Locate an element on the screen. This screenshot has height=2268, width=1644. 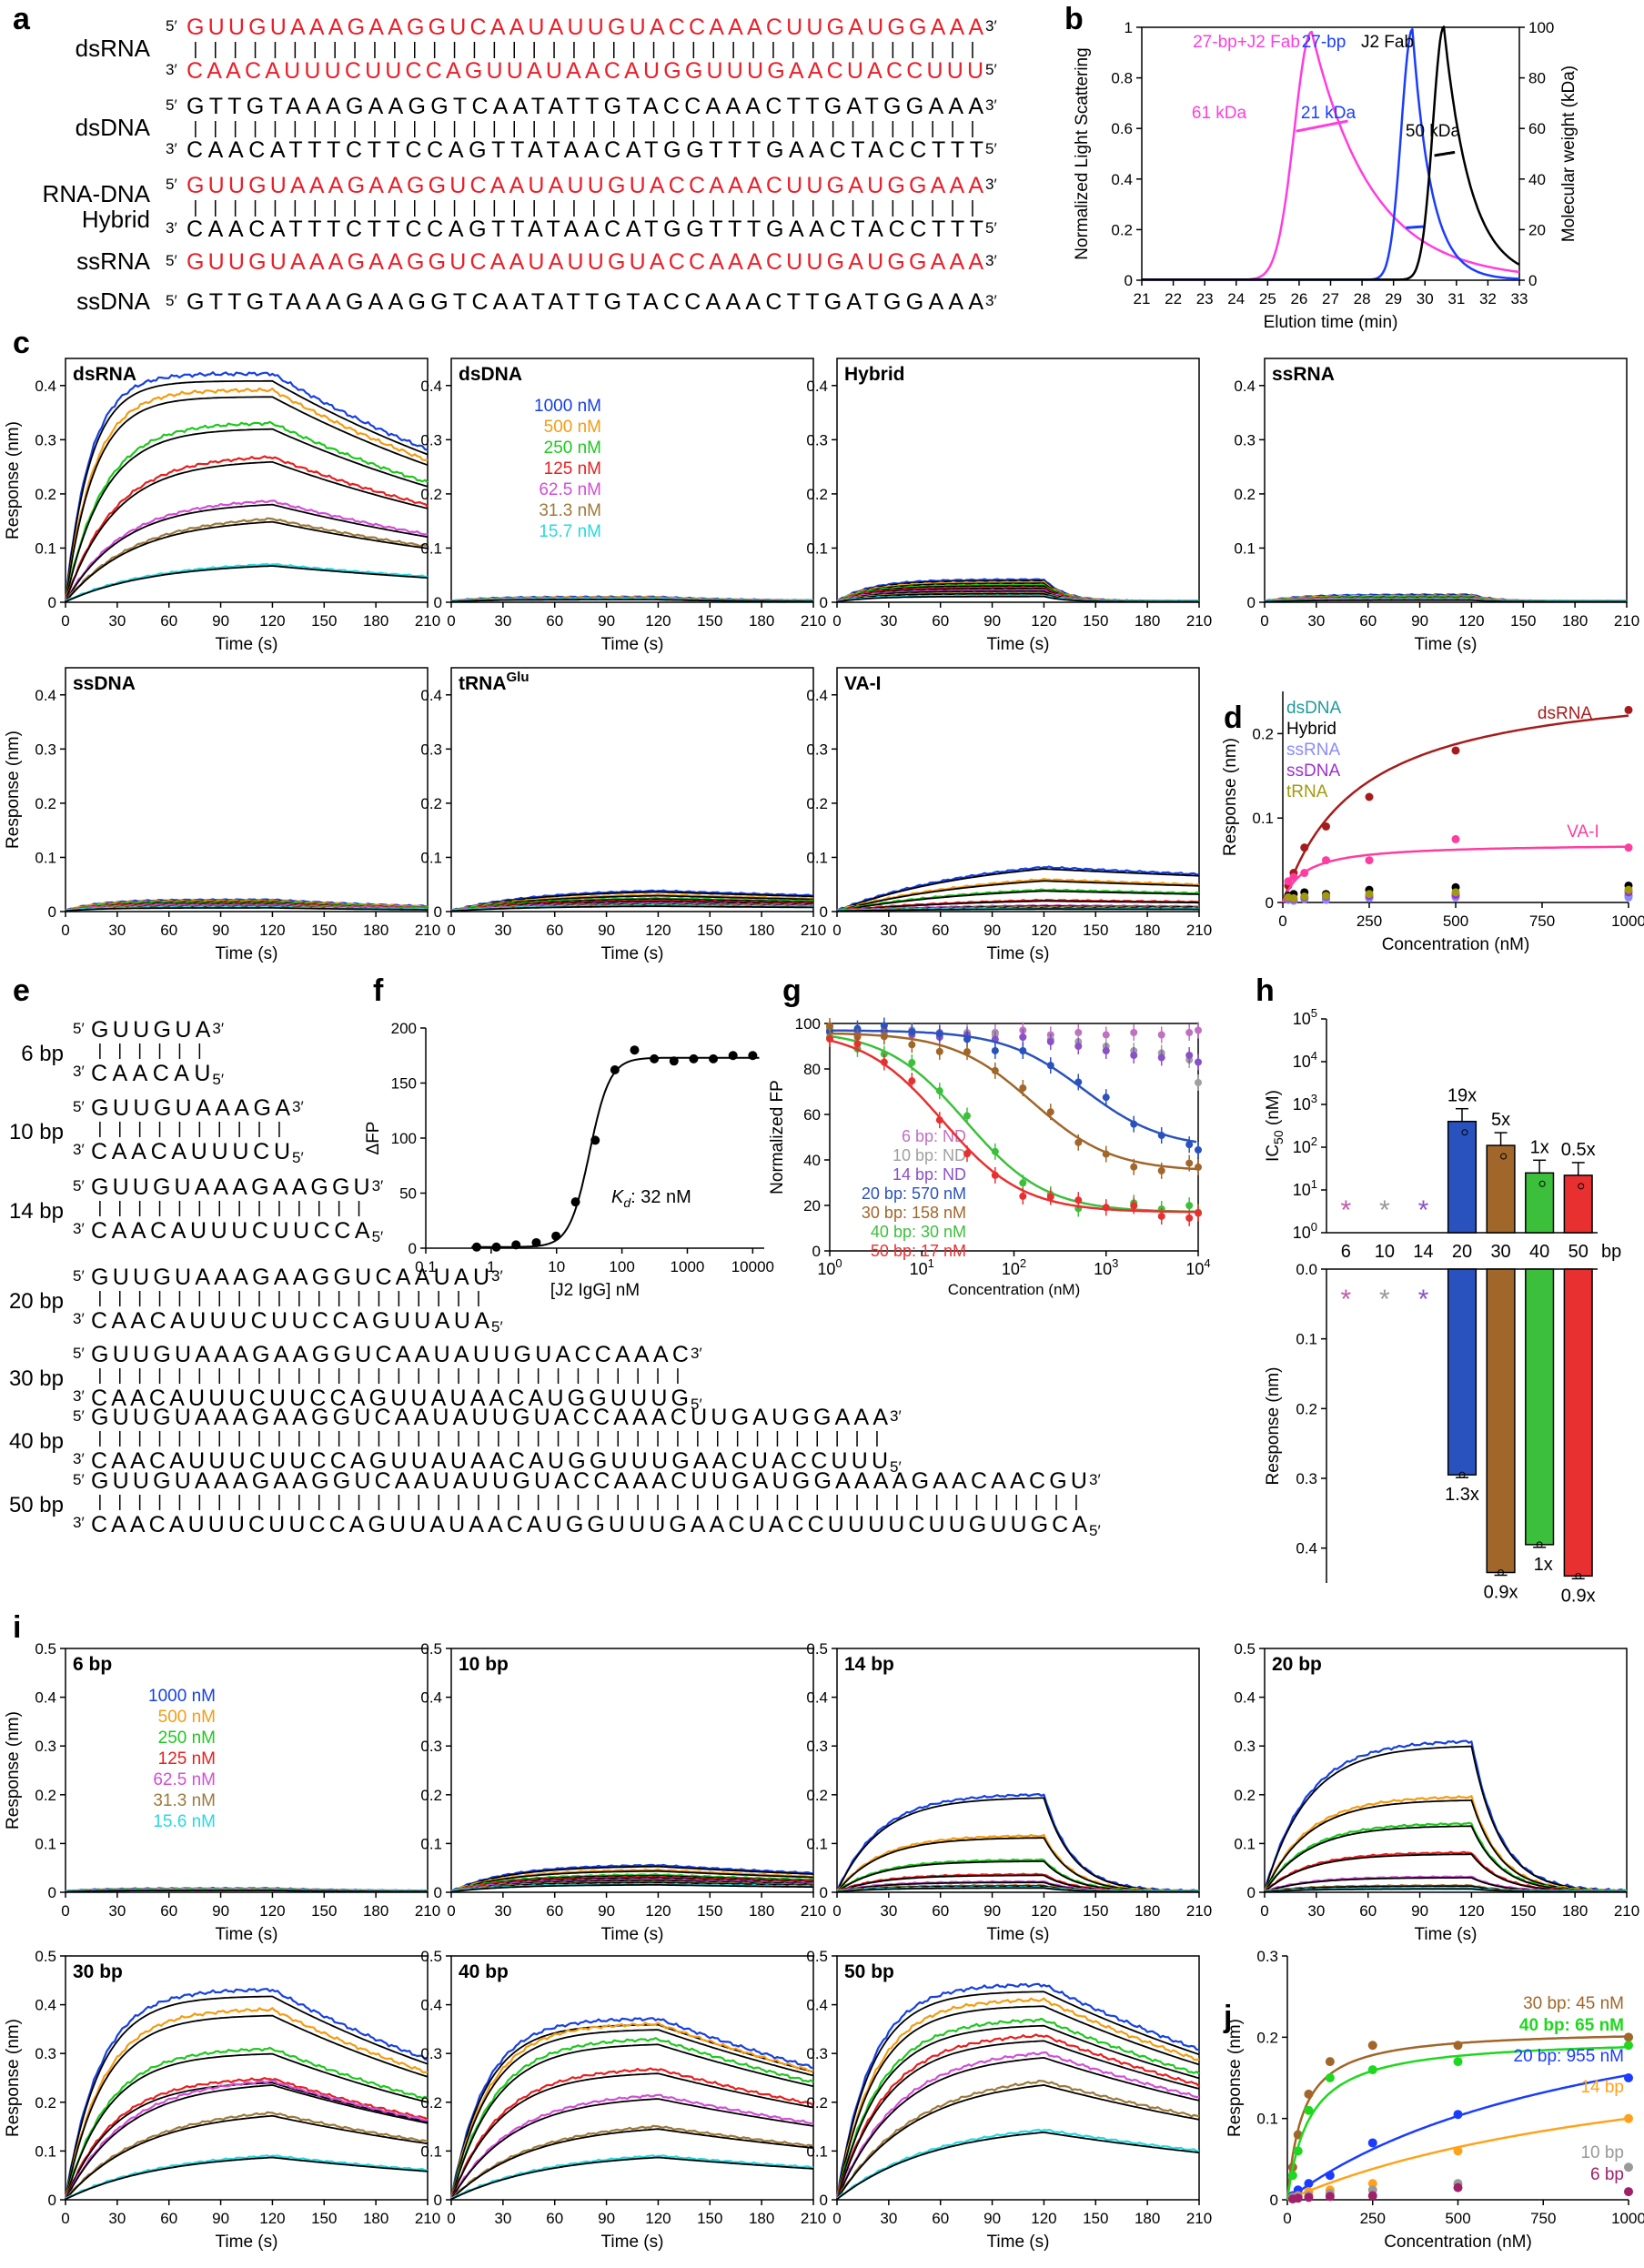
y-tick-label: 10² is located at coordinates (1305, 1145).